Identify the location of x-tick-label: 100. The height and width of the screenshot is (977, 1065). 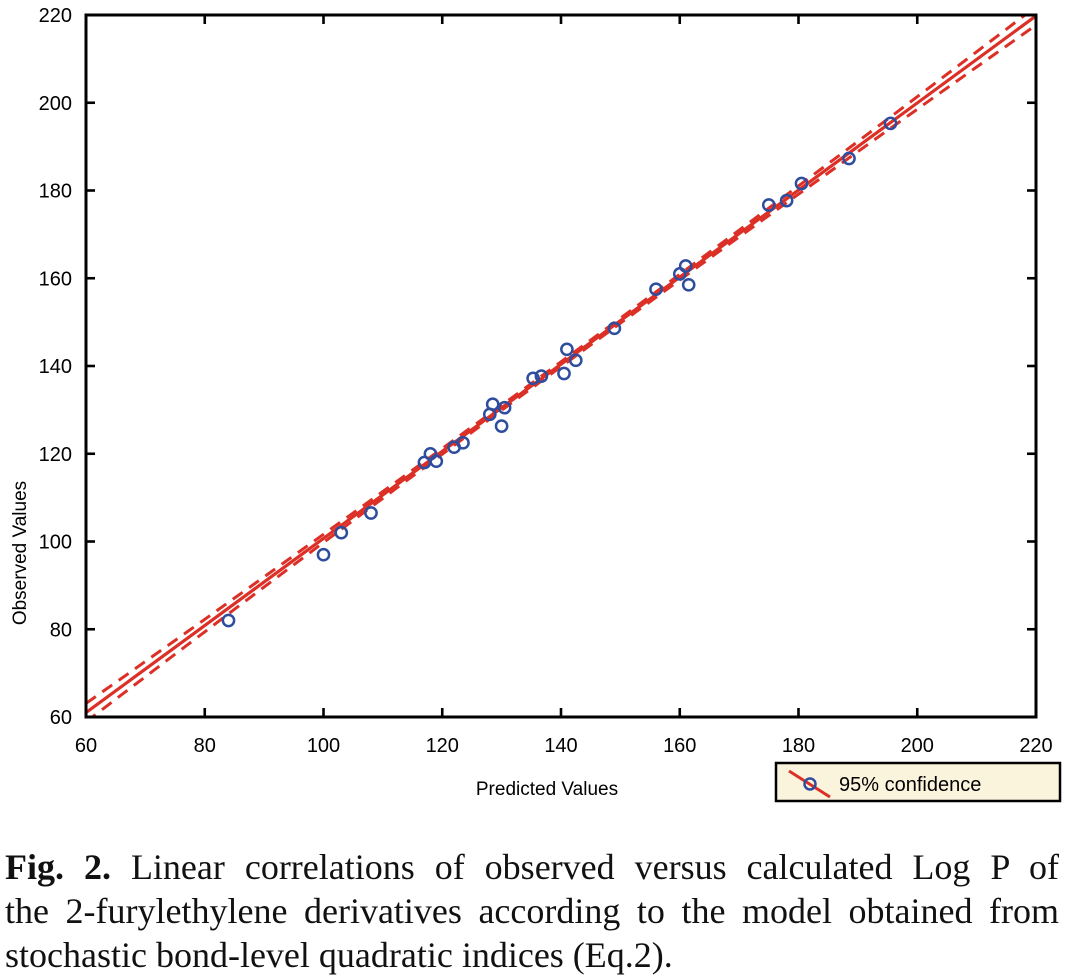
(323, 746).